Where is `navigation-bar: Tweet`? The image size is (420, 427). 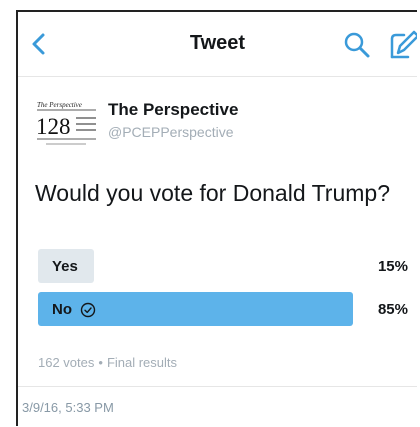
navigation-bar: Tweet is located at coordinates (217, 44).